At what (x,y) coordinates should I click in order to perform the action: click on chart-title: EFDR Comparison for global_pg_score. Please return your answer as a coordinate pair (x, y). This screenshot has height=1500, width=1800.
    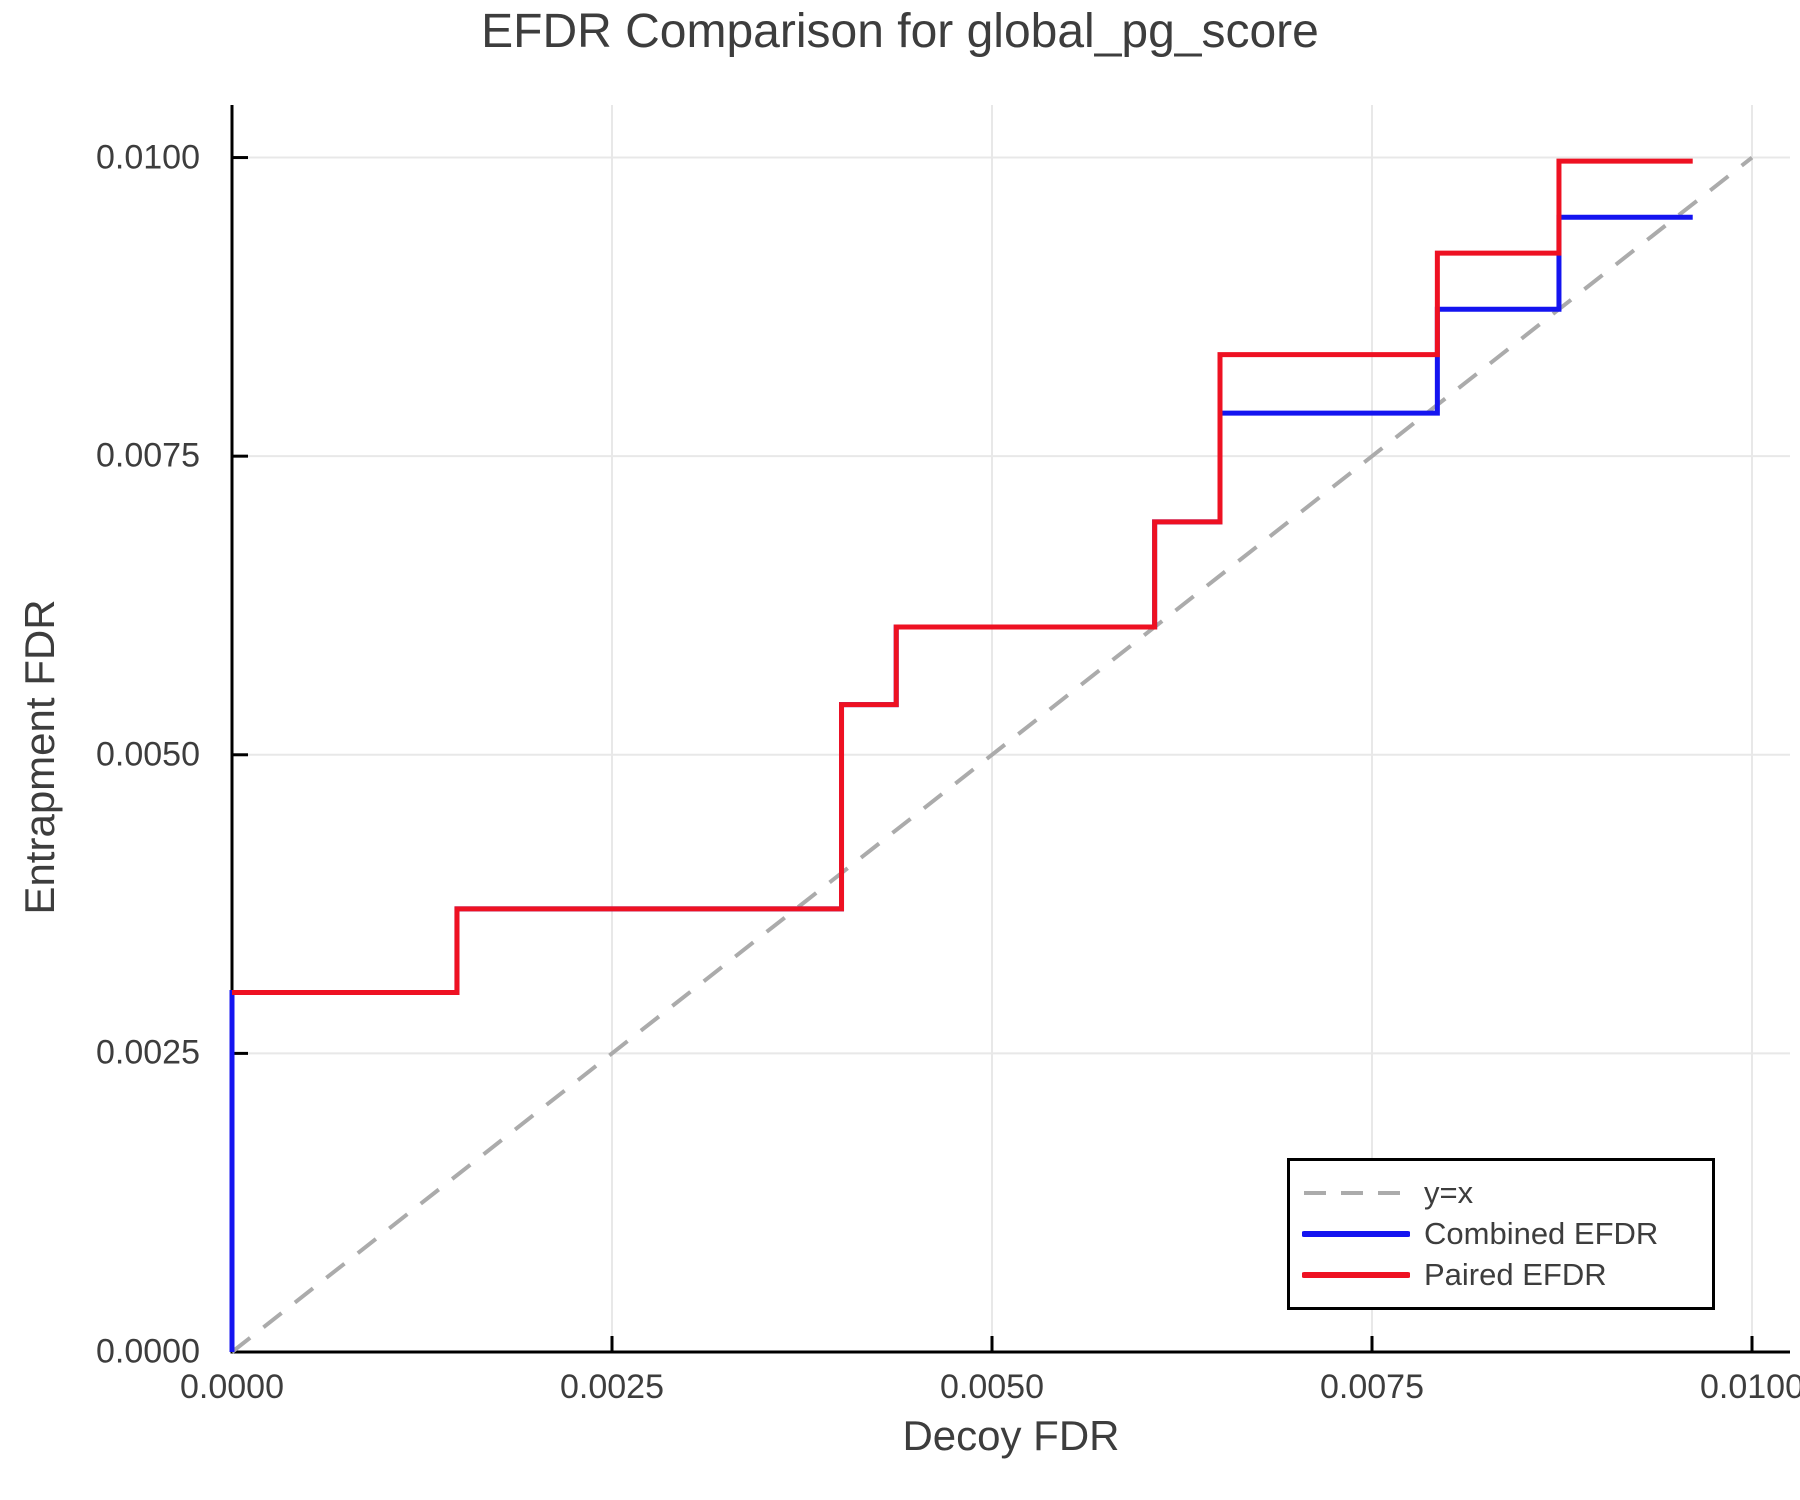
    Looking at the image, I should click on (900, 31).